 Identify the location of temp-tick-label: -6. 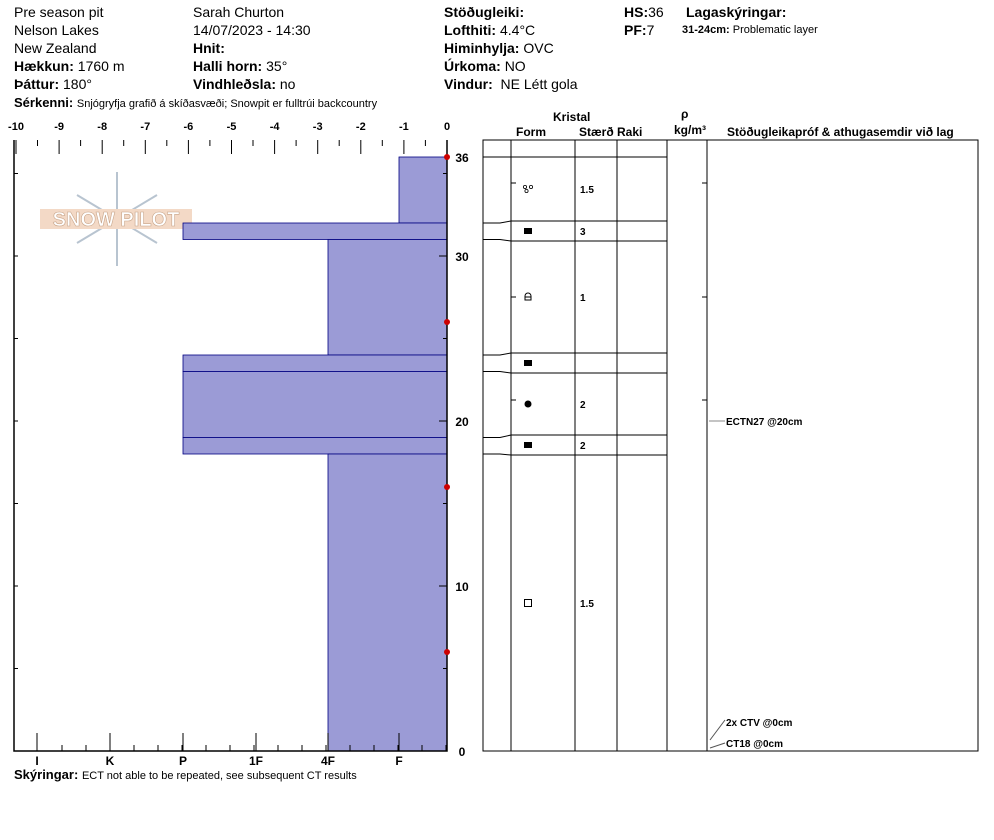
(189, 127).